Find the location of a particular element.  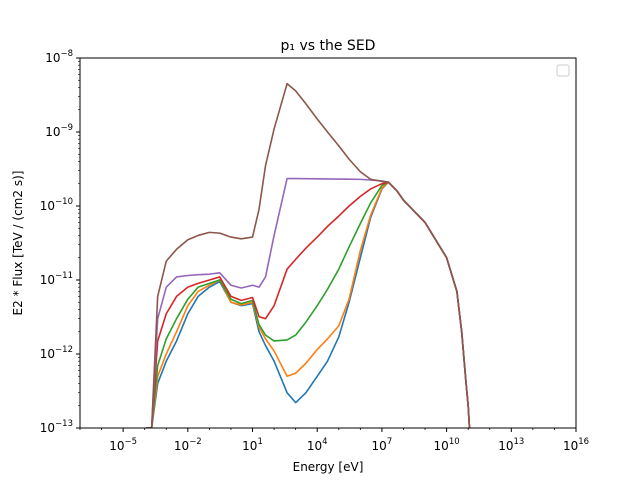

y-tick-label: 10⁻⁹ is located at coordinates (59, 131).